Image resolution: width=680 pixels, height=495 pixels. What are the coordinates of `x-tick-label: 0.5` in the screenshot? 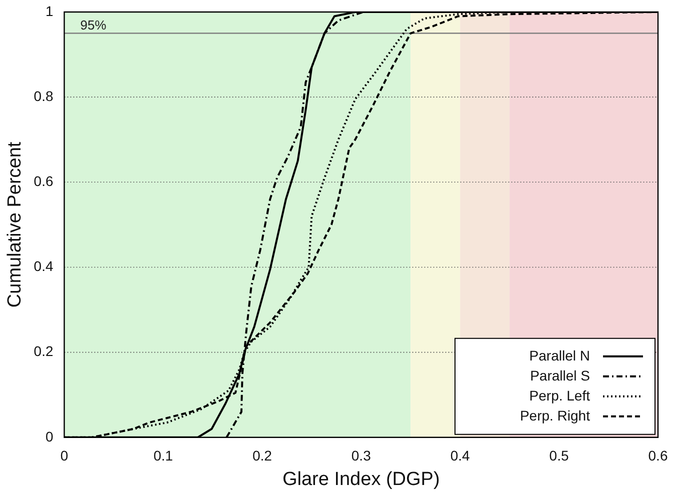 It's located at (559, 456).